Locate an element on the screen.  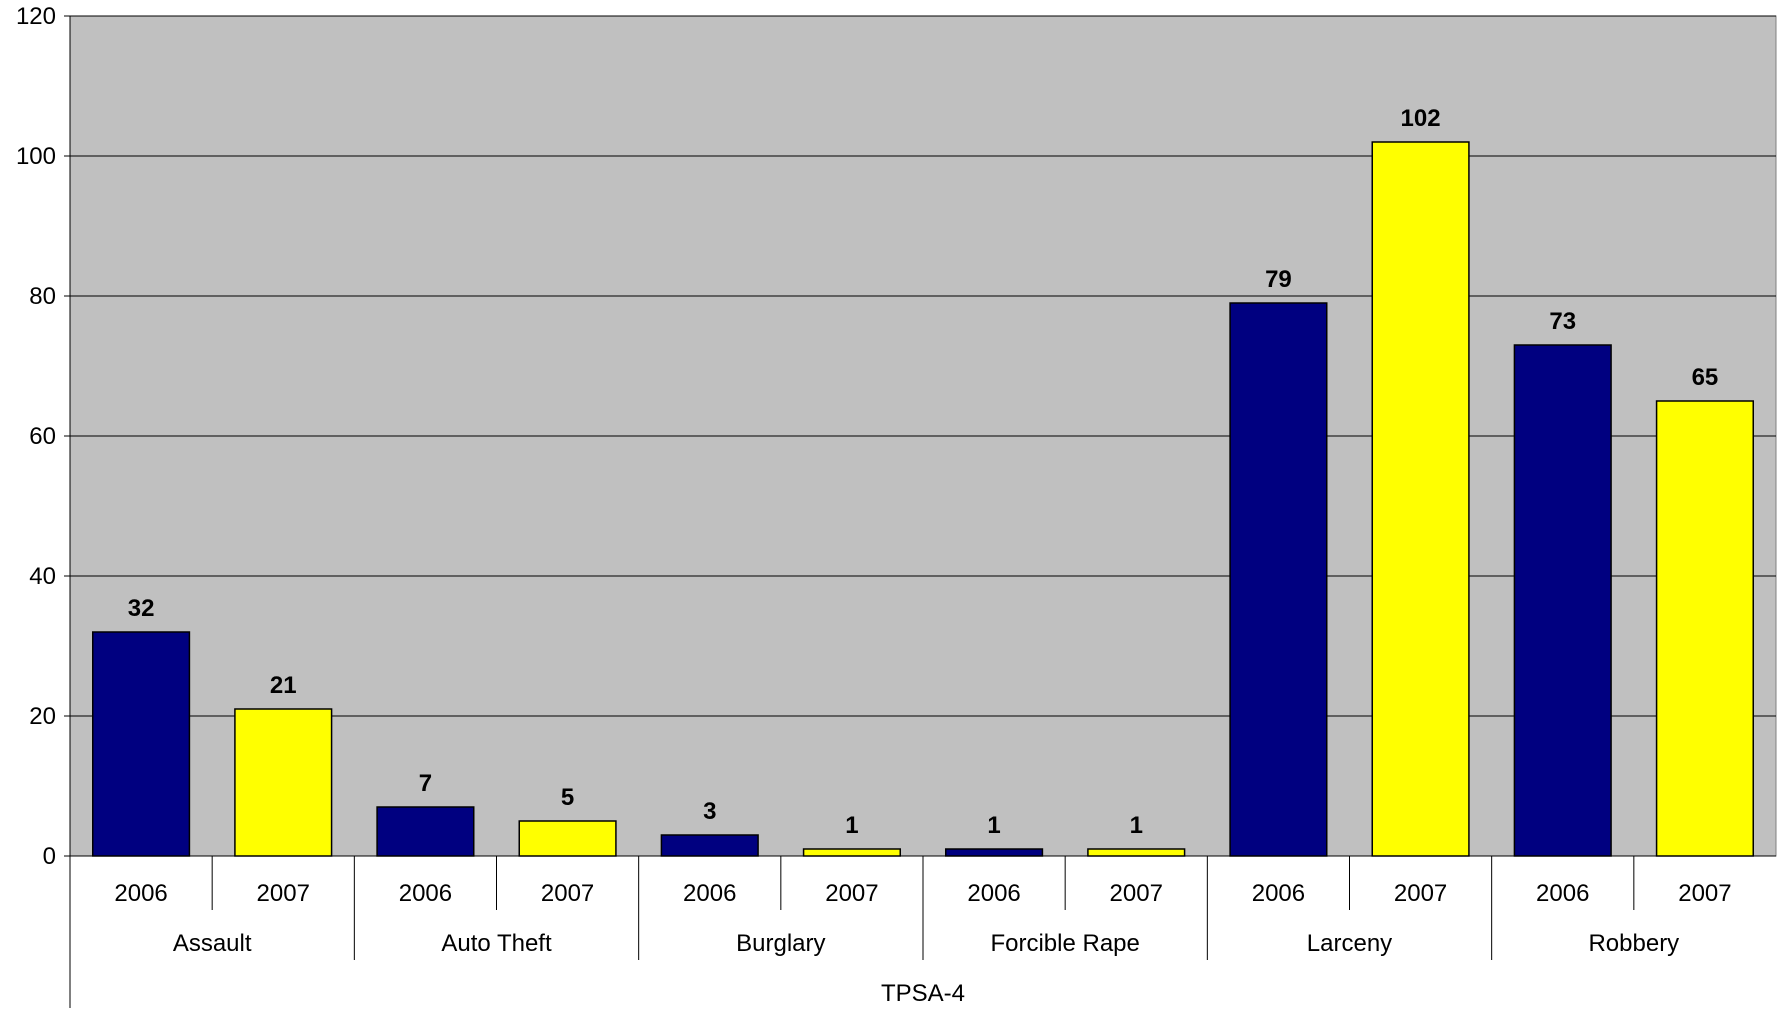
data-label: 65 is located at coordinates (1705, 377).